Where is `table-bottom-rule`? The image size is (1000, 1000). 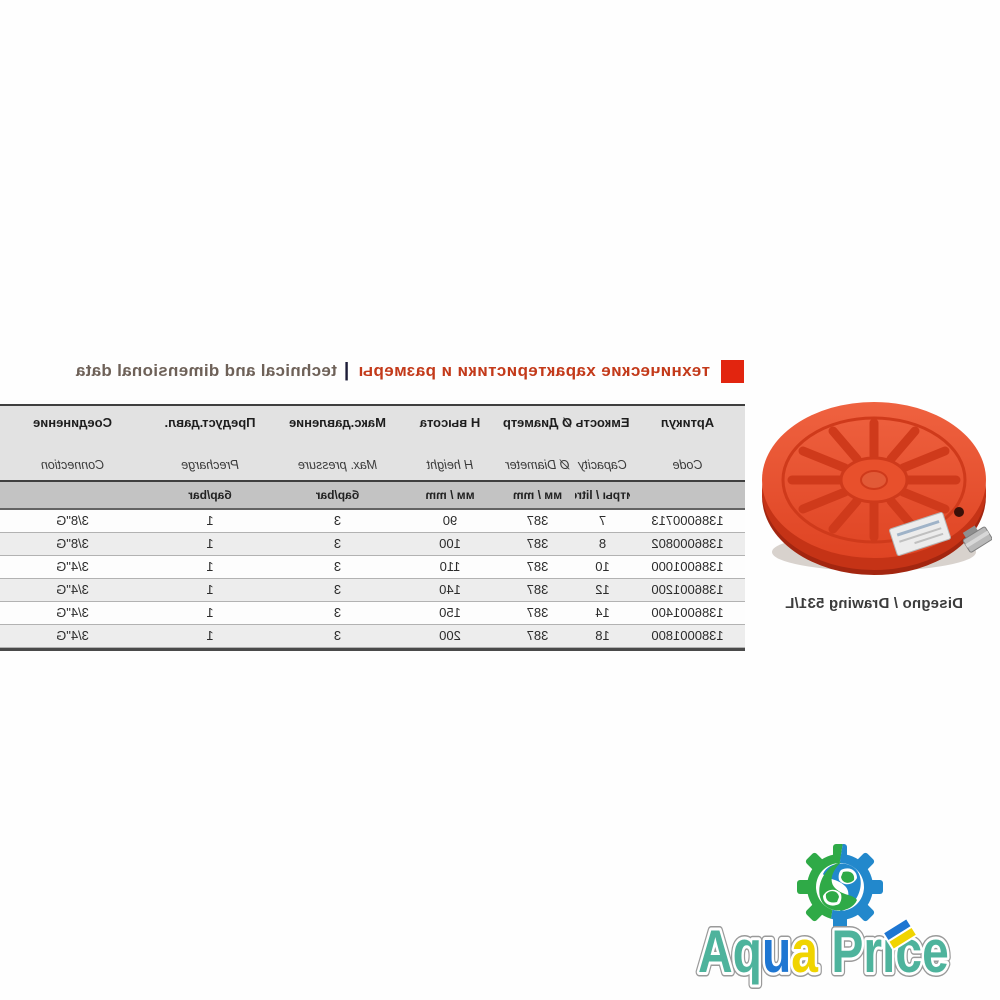
table-bottom-rule is located at coordinates (372, 649).